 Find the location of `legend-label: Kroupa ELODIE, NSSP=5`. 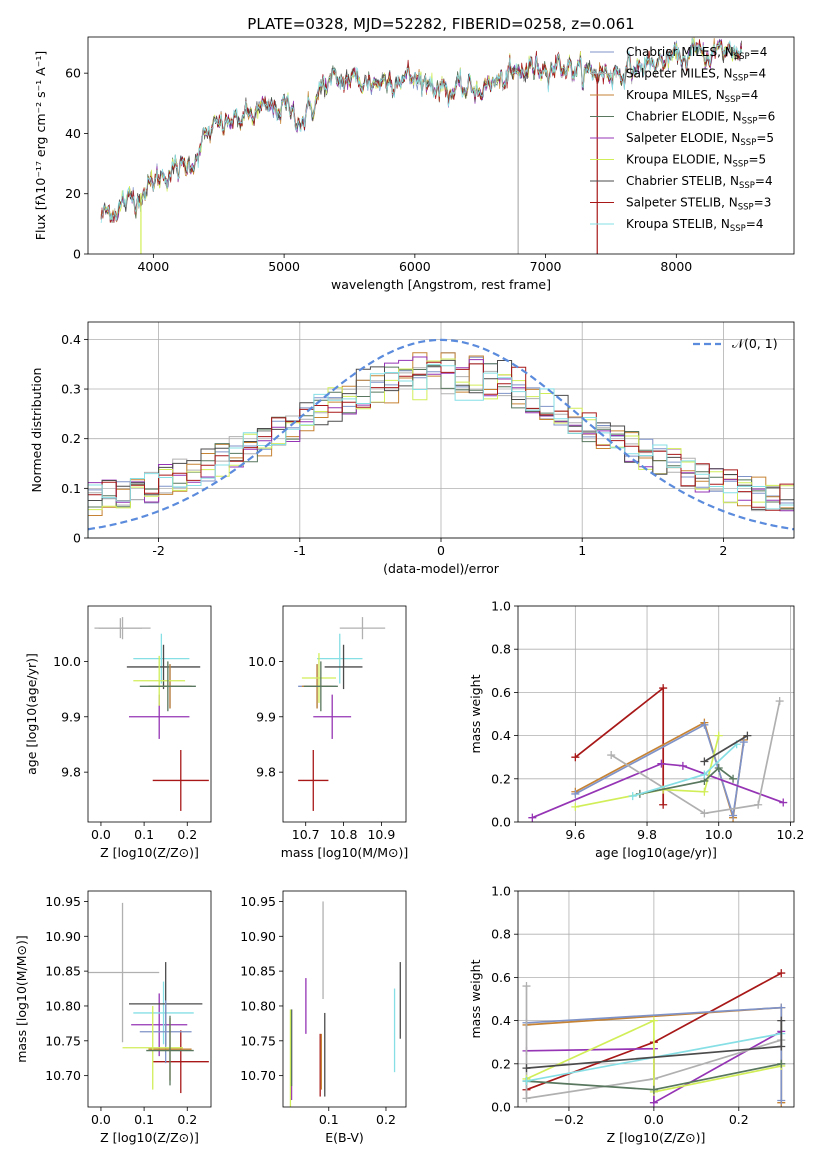

legend-label: Kroupa ELODIE, NSSP=5 is located at coordinates (696, 161).